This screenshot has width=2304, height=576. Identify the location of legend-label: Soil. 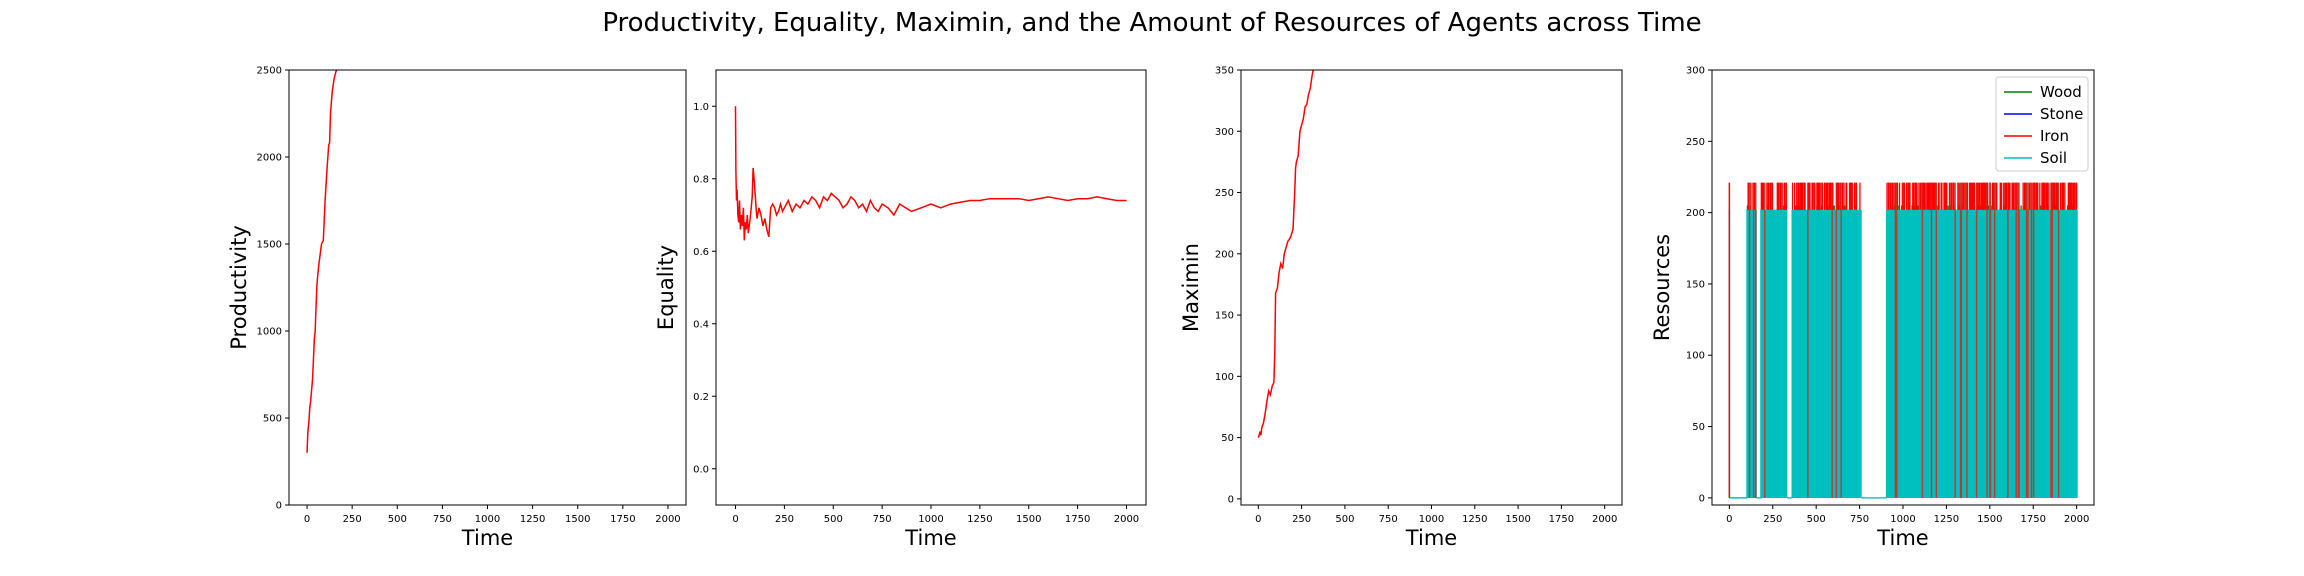
(2053, 158).